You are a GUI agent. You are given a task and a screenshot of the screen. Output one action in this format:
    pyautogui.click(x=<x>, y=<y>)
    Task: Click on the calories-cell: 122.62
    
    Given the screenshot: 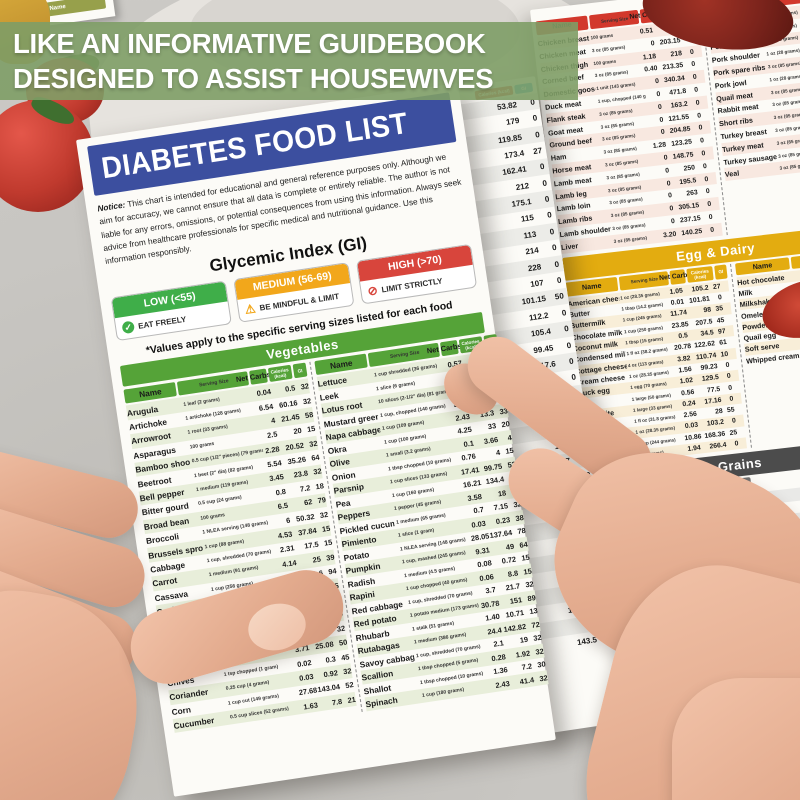 What is the action you would take?
    pyautogui.click(x=704, y=345)
    